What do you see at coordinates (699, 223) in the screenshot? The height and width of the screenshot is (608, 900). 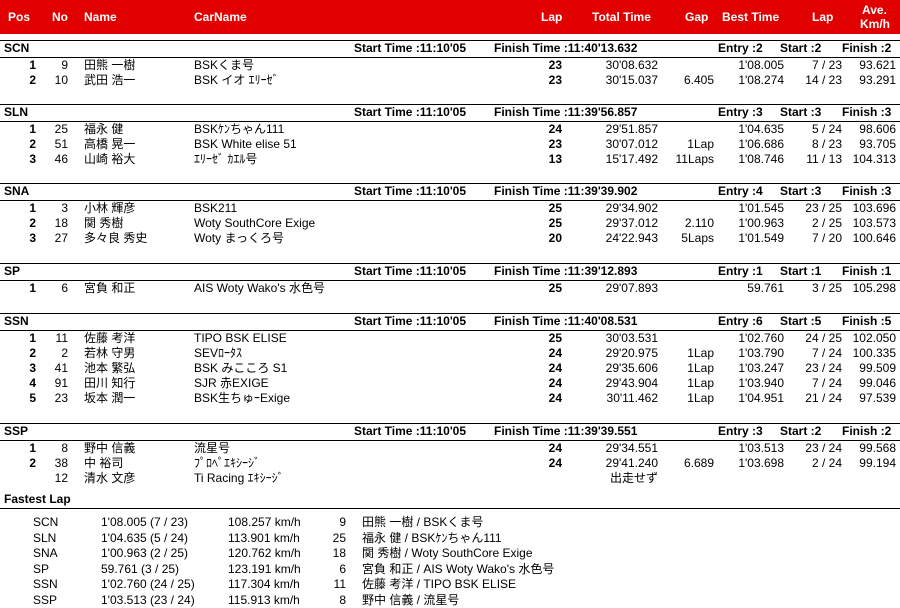 I see `cell-gap: 2.110` at bounding box center [699, 223].